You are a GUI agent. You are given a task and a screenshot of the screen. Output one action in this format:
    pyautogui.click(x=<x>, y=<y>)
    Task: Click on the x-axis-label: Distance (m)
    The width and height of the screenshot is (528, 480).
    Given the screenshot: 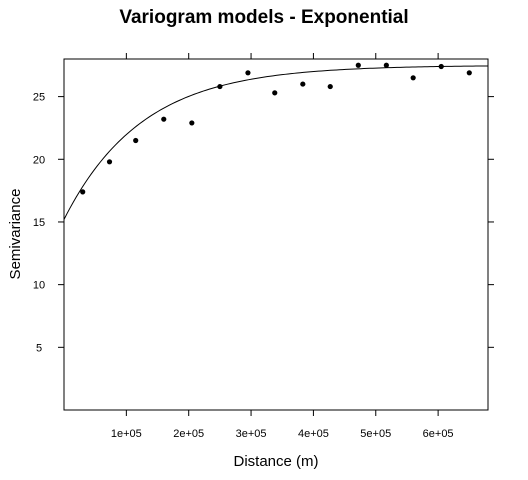 What is the action you would take?
    pyautogui.click(x=275, y=461)
    